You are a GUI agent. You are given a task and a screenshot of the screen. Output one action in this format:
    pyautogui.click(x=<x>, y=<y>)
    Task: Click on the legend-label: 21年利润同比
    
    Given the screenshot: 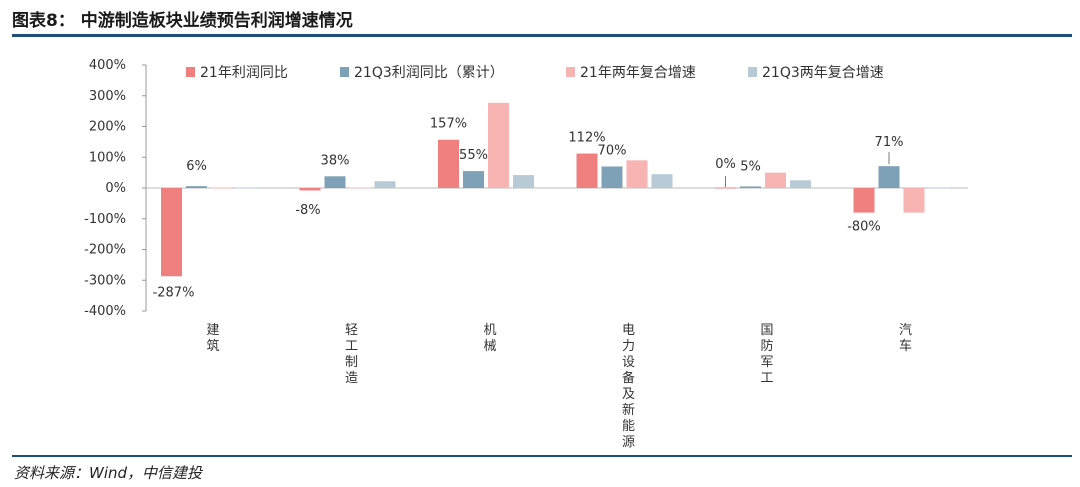 What is the action you would take?
    pyautogui.click(x=244, y=73)
    